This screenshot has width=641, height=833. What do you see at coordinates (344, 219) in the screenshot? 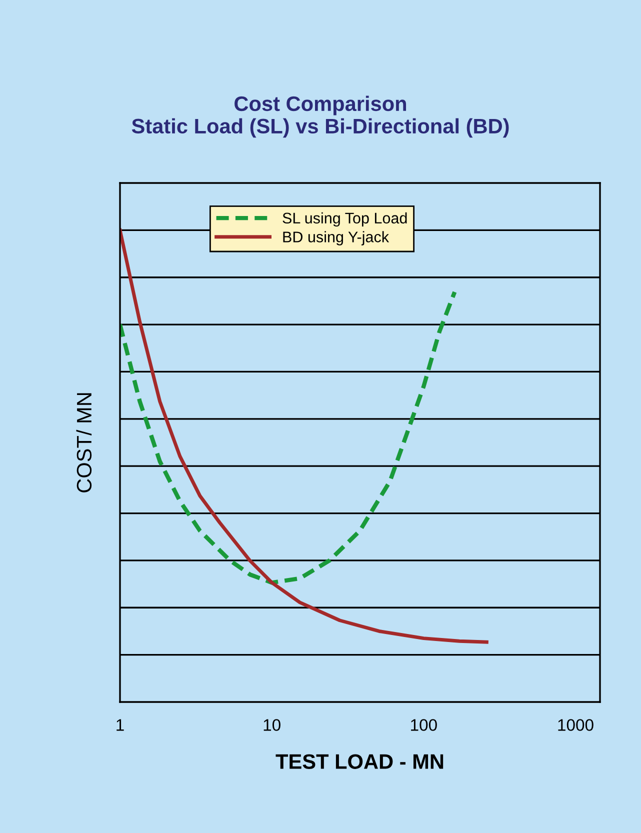
I see `legend-label: SL using Top Load` at bounding box center [344, 219].